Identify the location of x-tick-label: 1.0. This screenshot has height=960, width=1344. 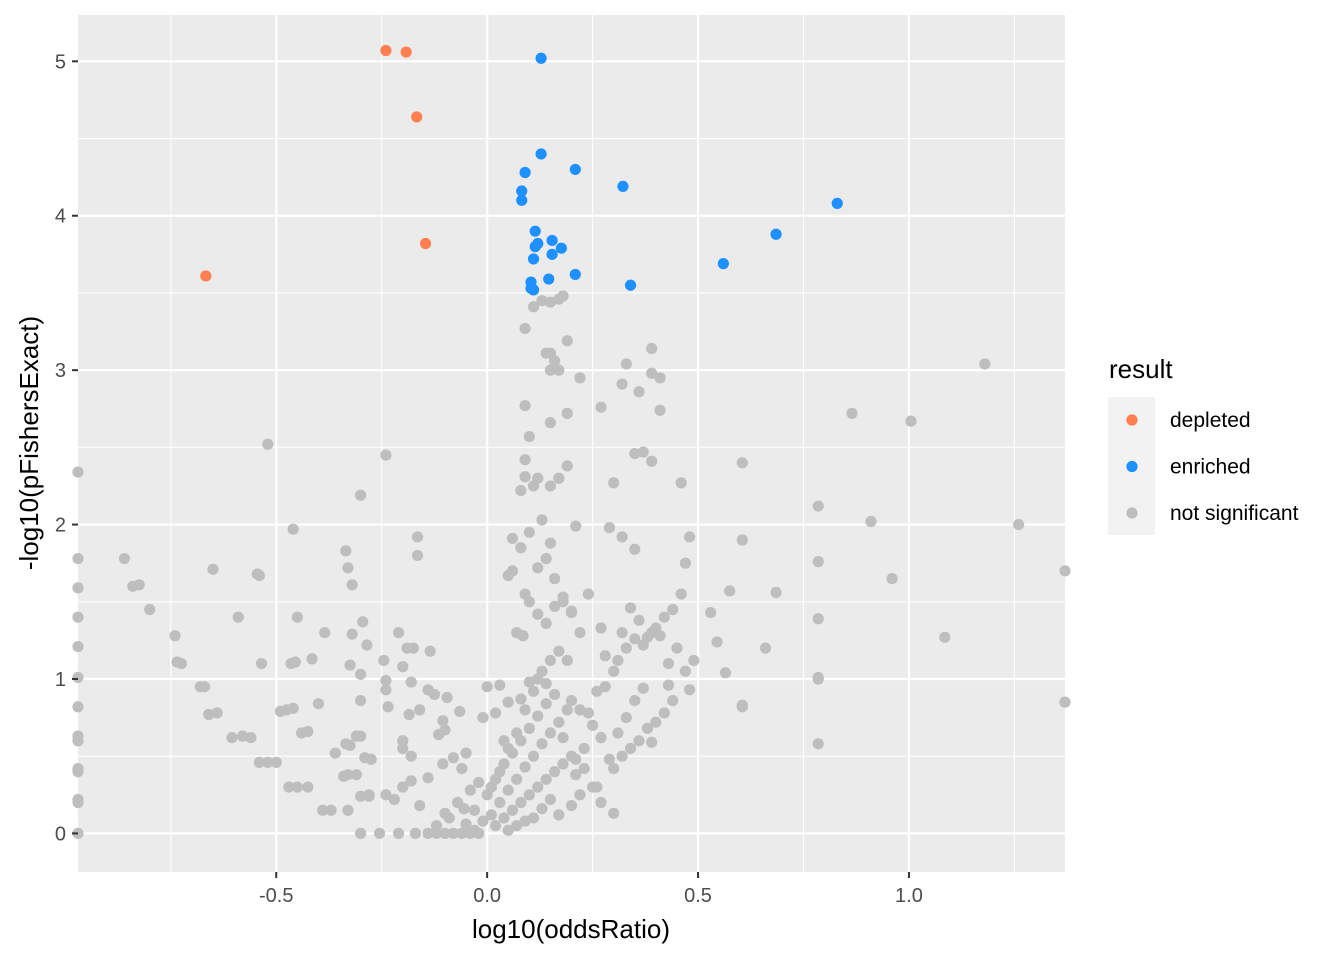
(909, 896).